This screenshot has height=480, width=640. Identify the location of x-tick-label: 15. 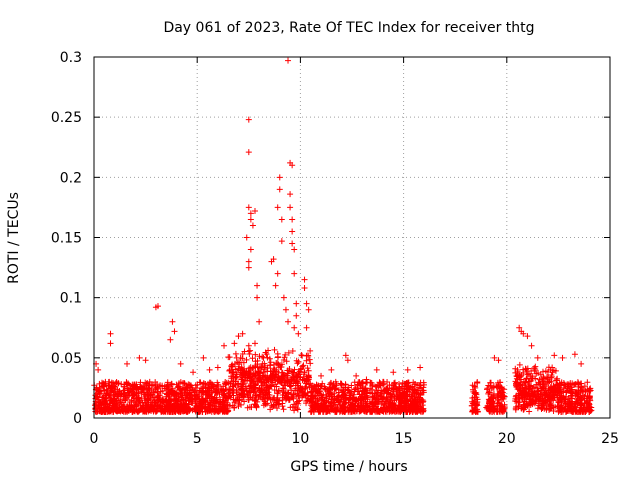
(404, 439).